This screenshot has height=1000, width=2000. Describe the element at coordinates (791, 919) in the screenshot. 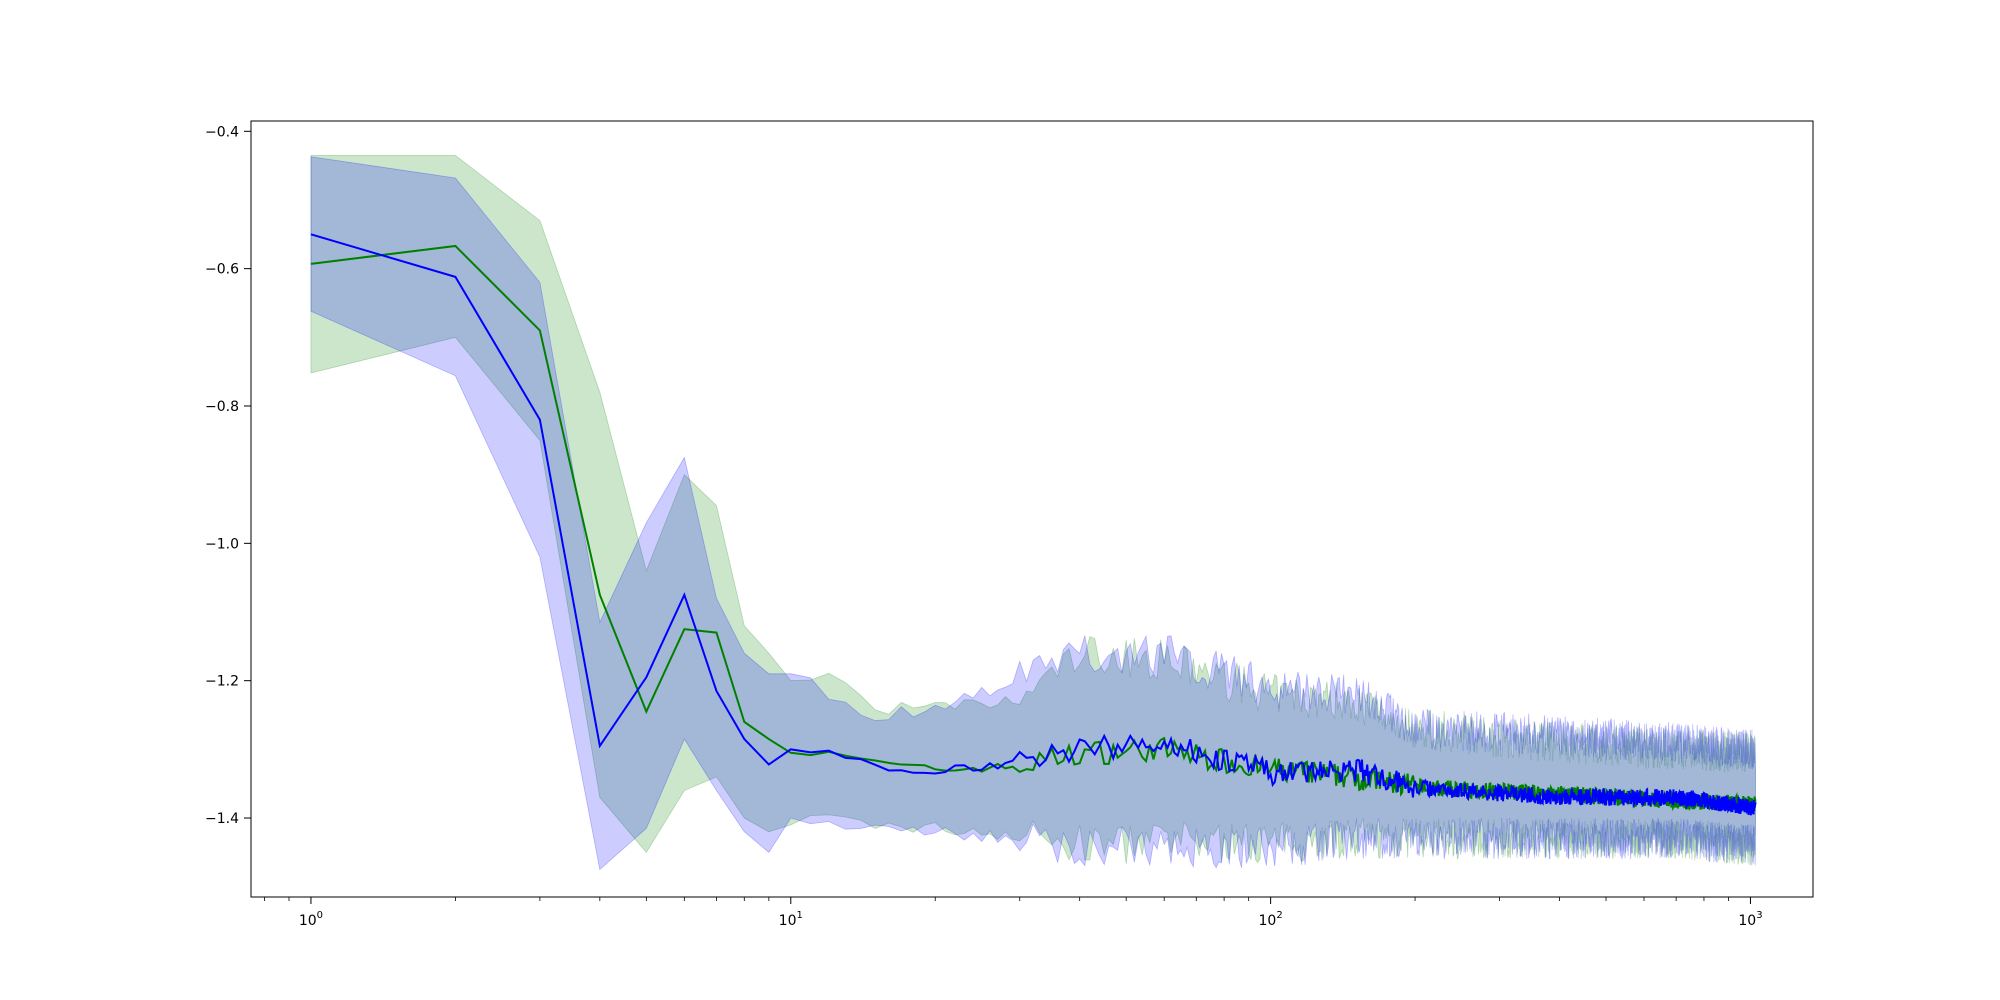

I see `x-tick-label: 10¹` at that location.